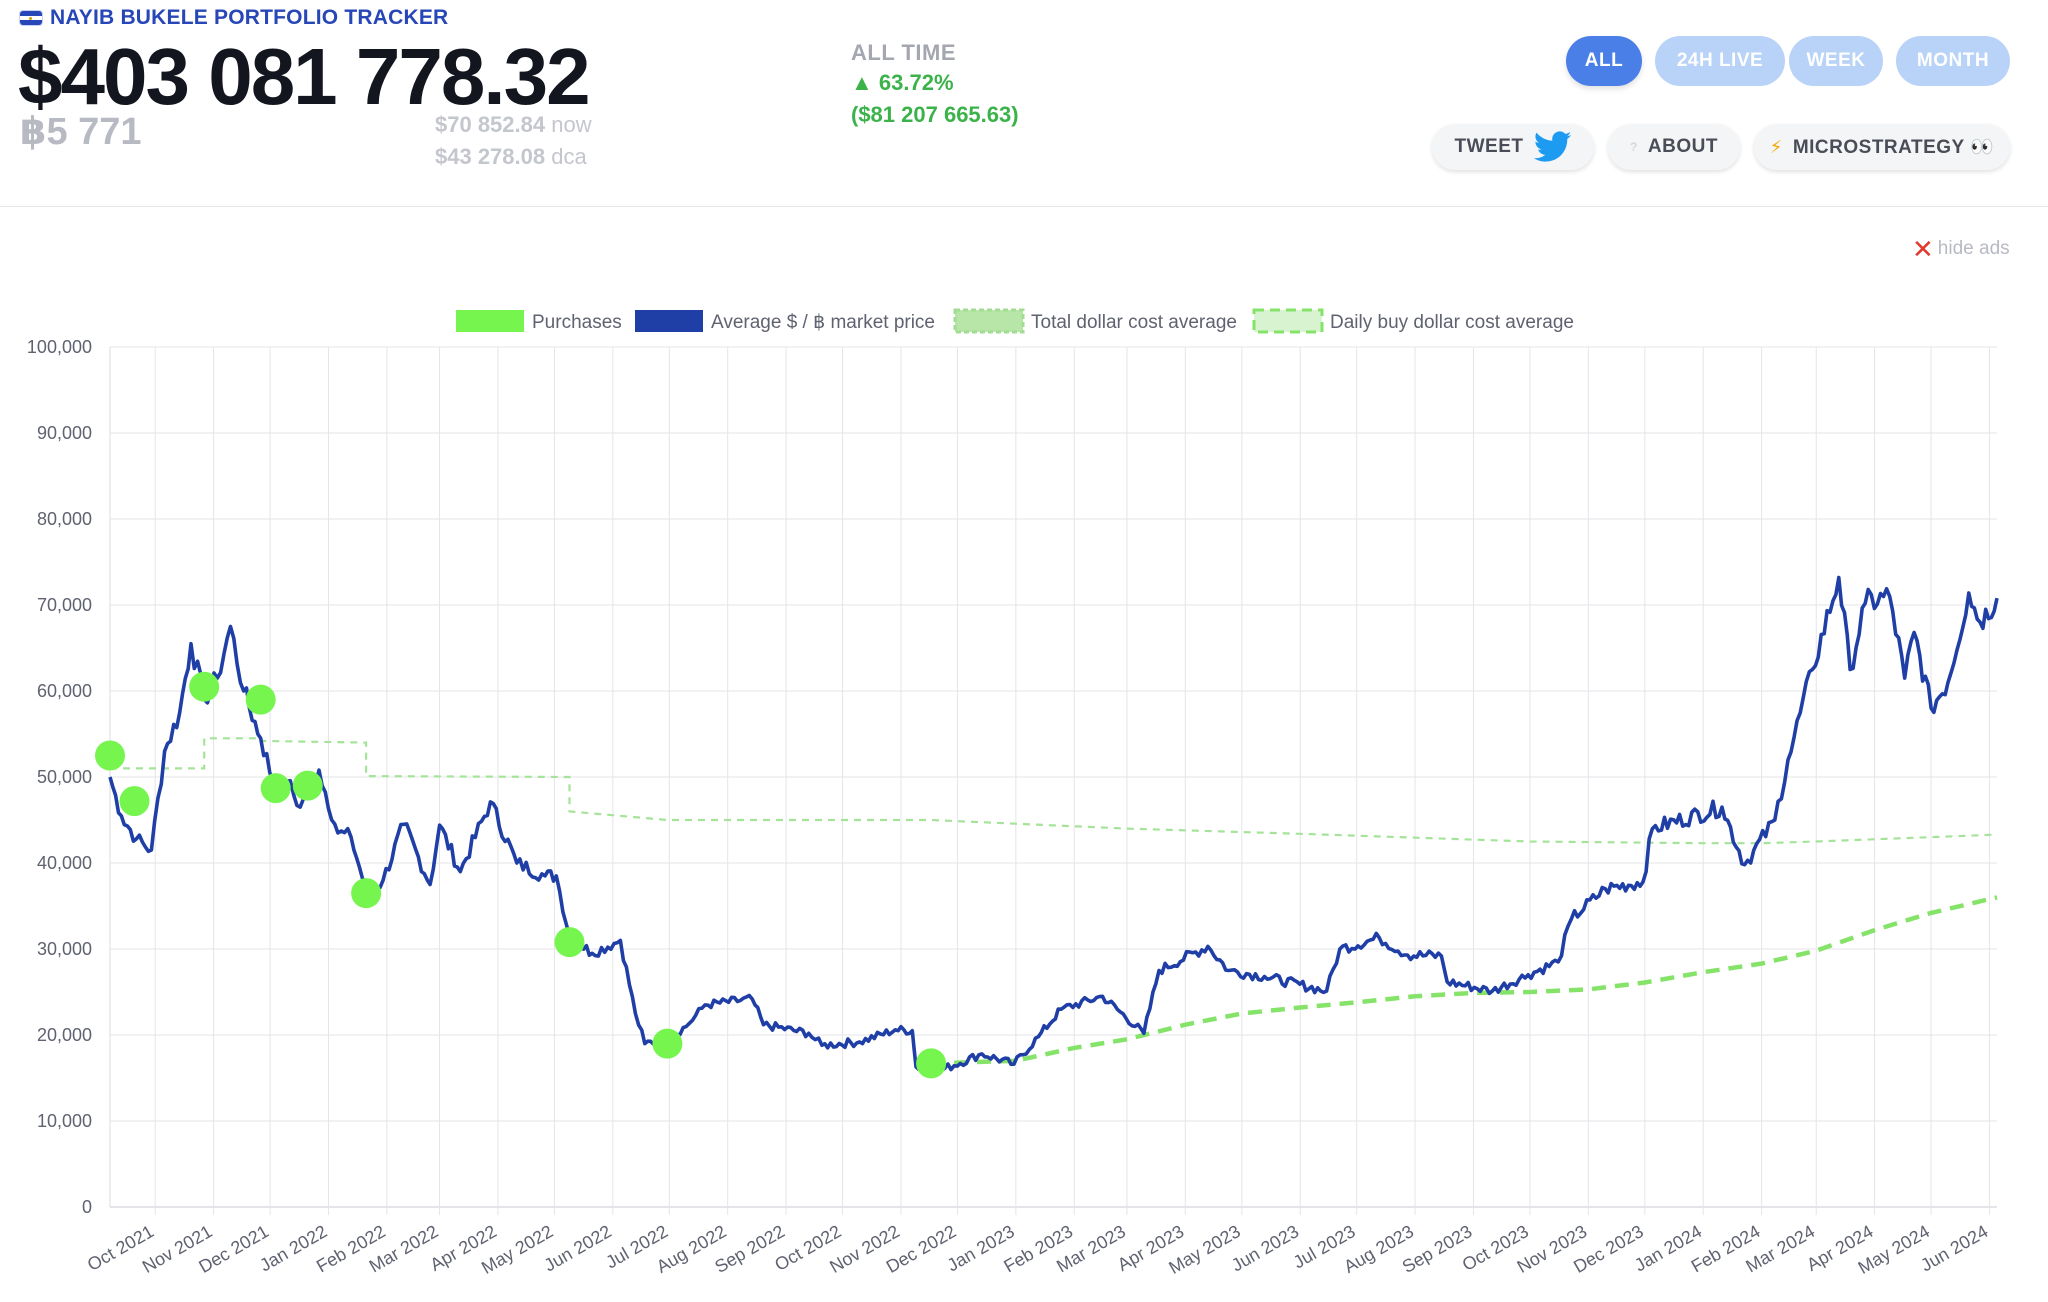  I want to click on y-tick-label: 100,000, so click(59, 347).